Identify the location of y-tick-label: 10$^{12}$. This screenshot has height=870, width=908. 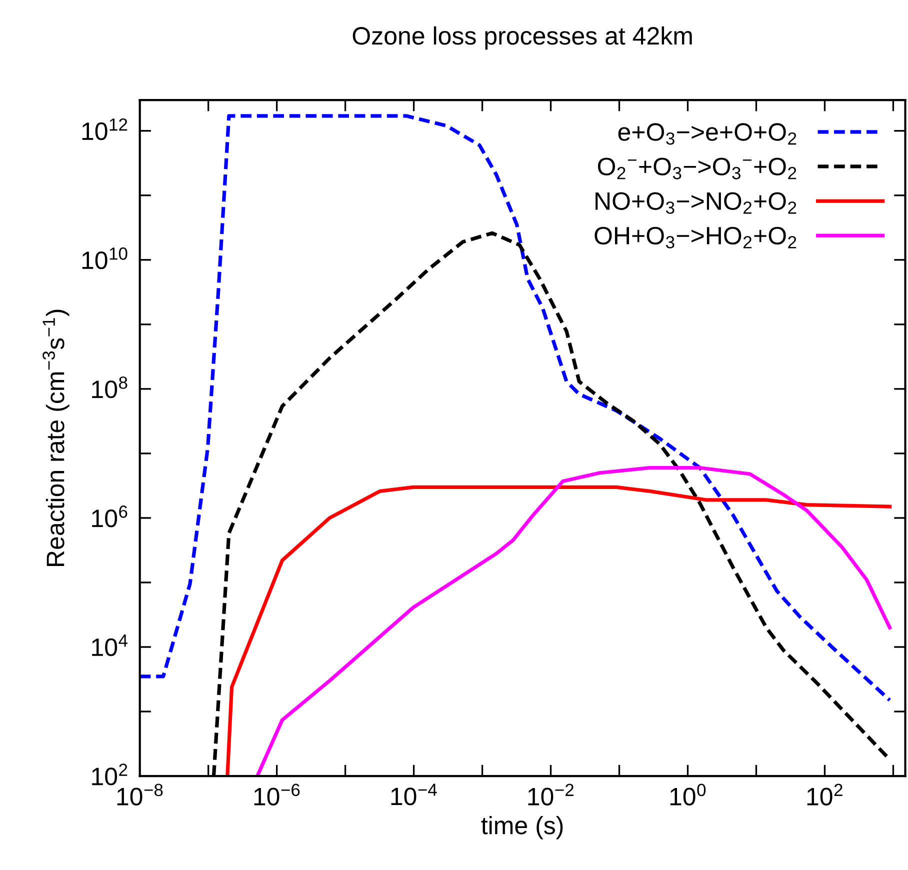
(105, 129).